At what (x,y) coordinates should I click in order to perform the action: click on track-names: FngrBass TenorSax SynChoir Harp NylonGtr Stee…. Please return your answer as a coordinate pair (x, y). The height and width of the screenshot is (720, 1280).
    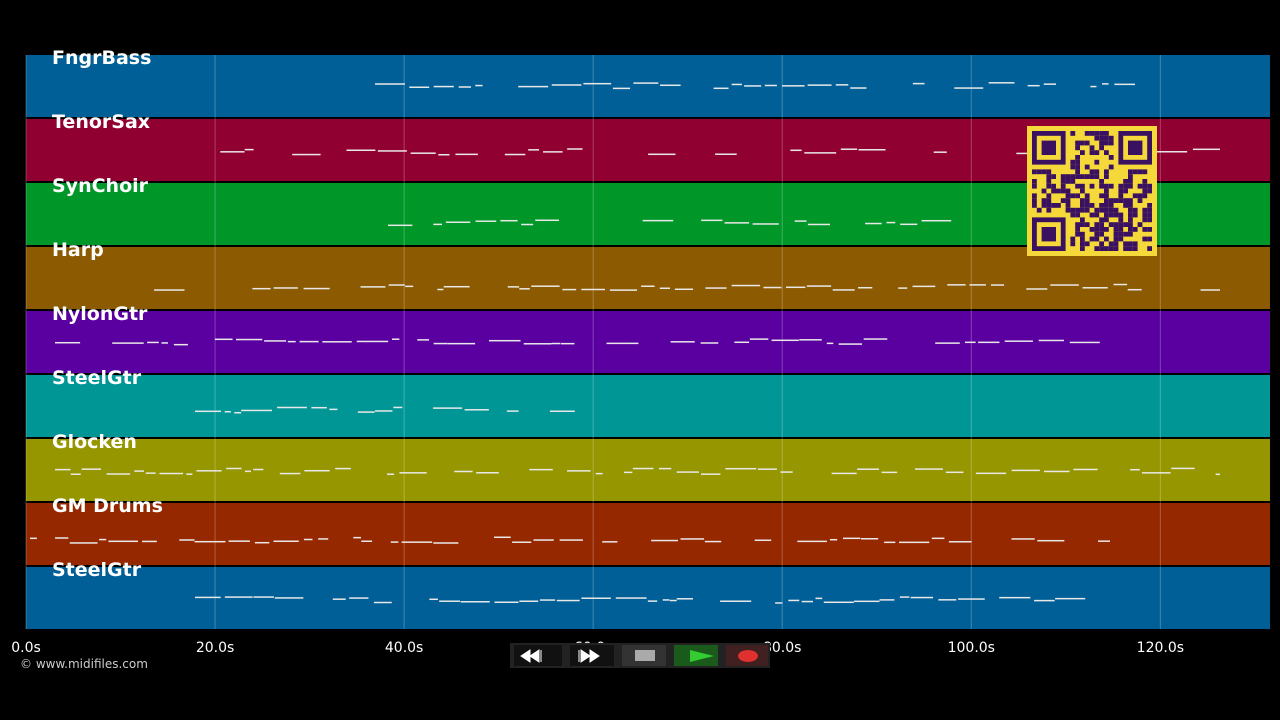
    Looking at the image, I should click on (107, 314).